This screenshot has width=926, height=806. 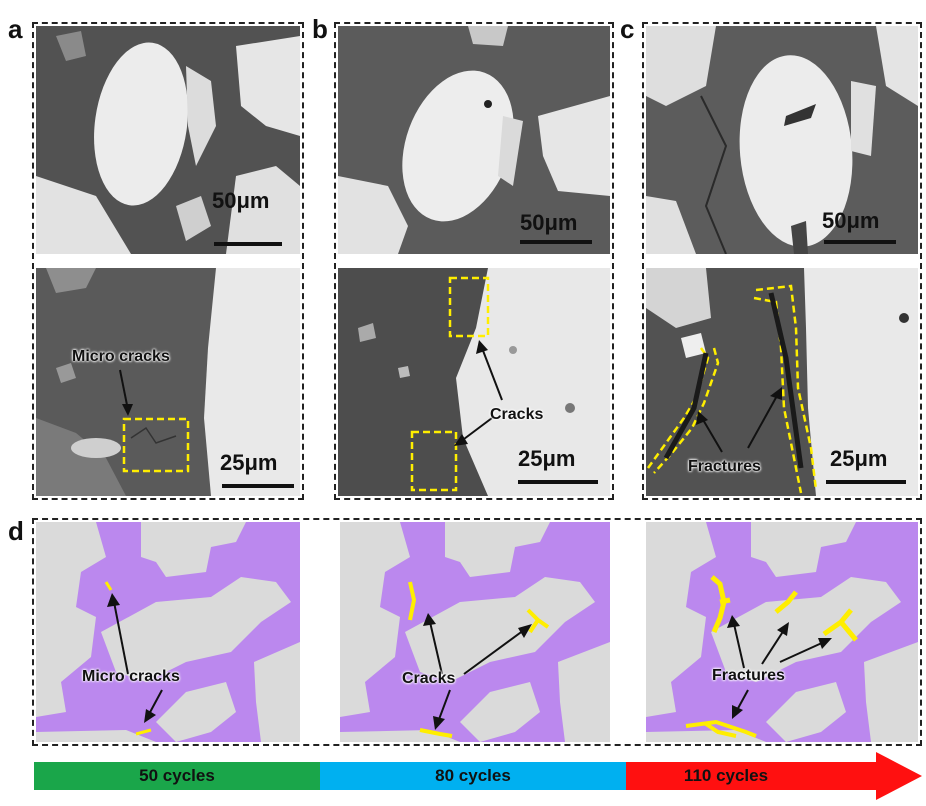 I want to click on arrow-d-2b, so click(x=497, y=649).